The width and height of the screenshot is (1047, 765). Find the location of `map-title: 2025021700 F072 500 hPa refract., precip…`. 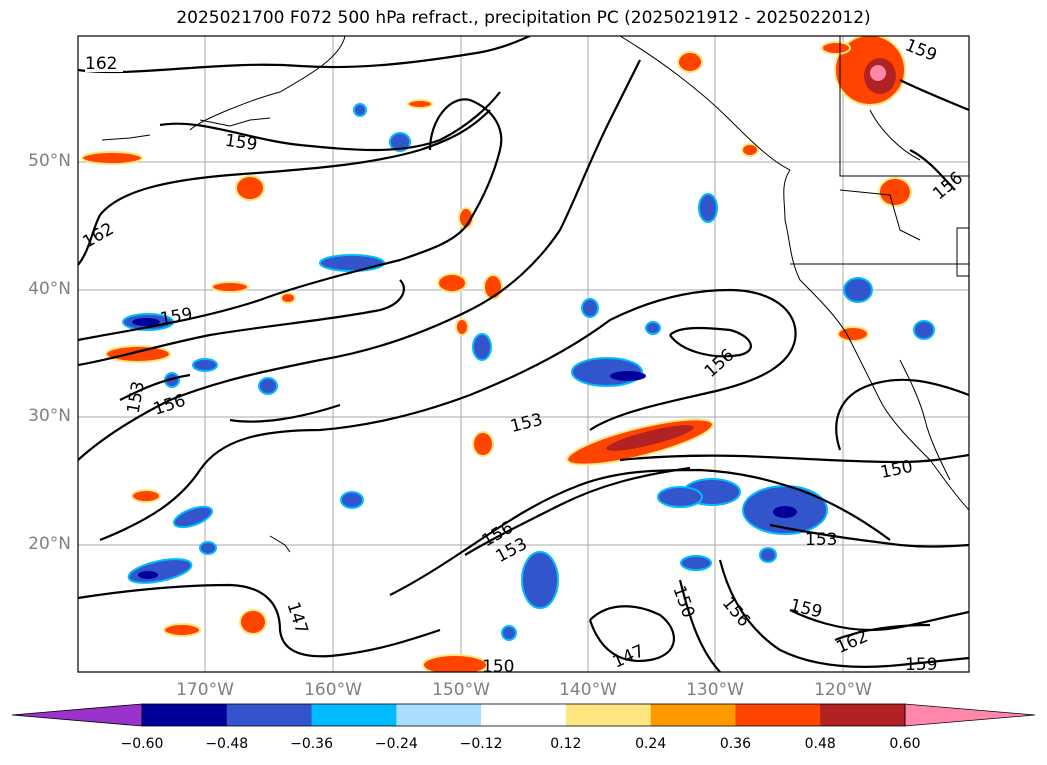

map-title: 2025021700 F072 500 hPa refract., precip… is located at coordinates (523, 18).